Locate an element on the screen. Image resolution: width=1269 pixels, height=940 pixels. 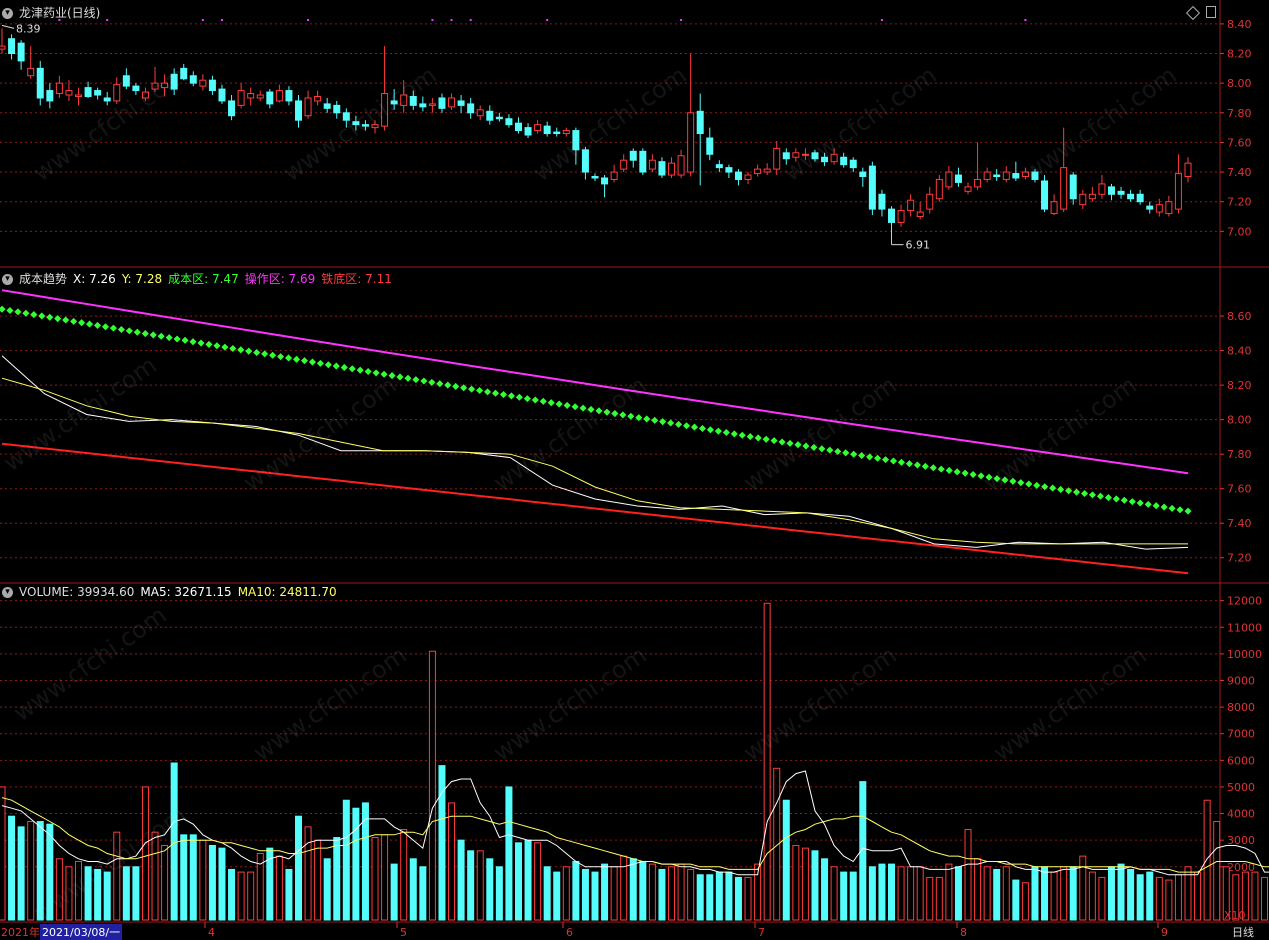
y-tick-label: 9000 is located at coordinates (1241, 680).